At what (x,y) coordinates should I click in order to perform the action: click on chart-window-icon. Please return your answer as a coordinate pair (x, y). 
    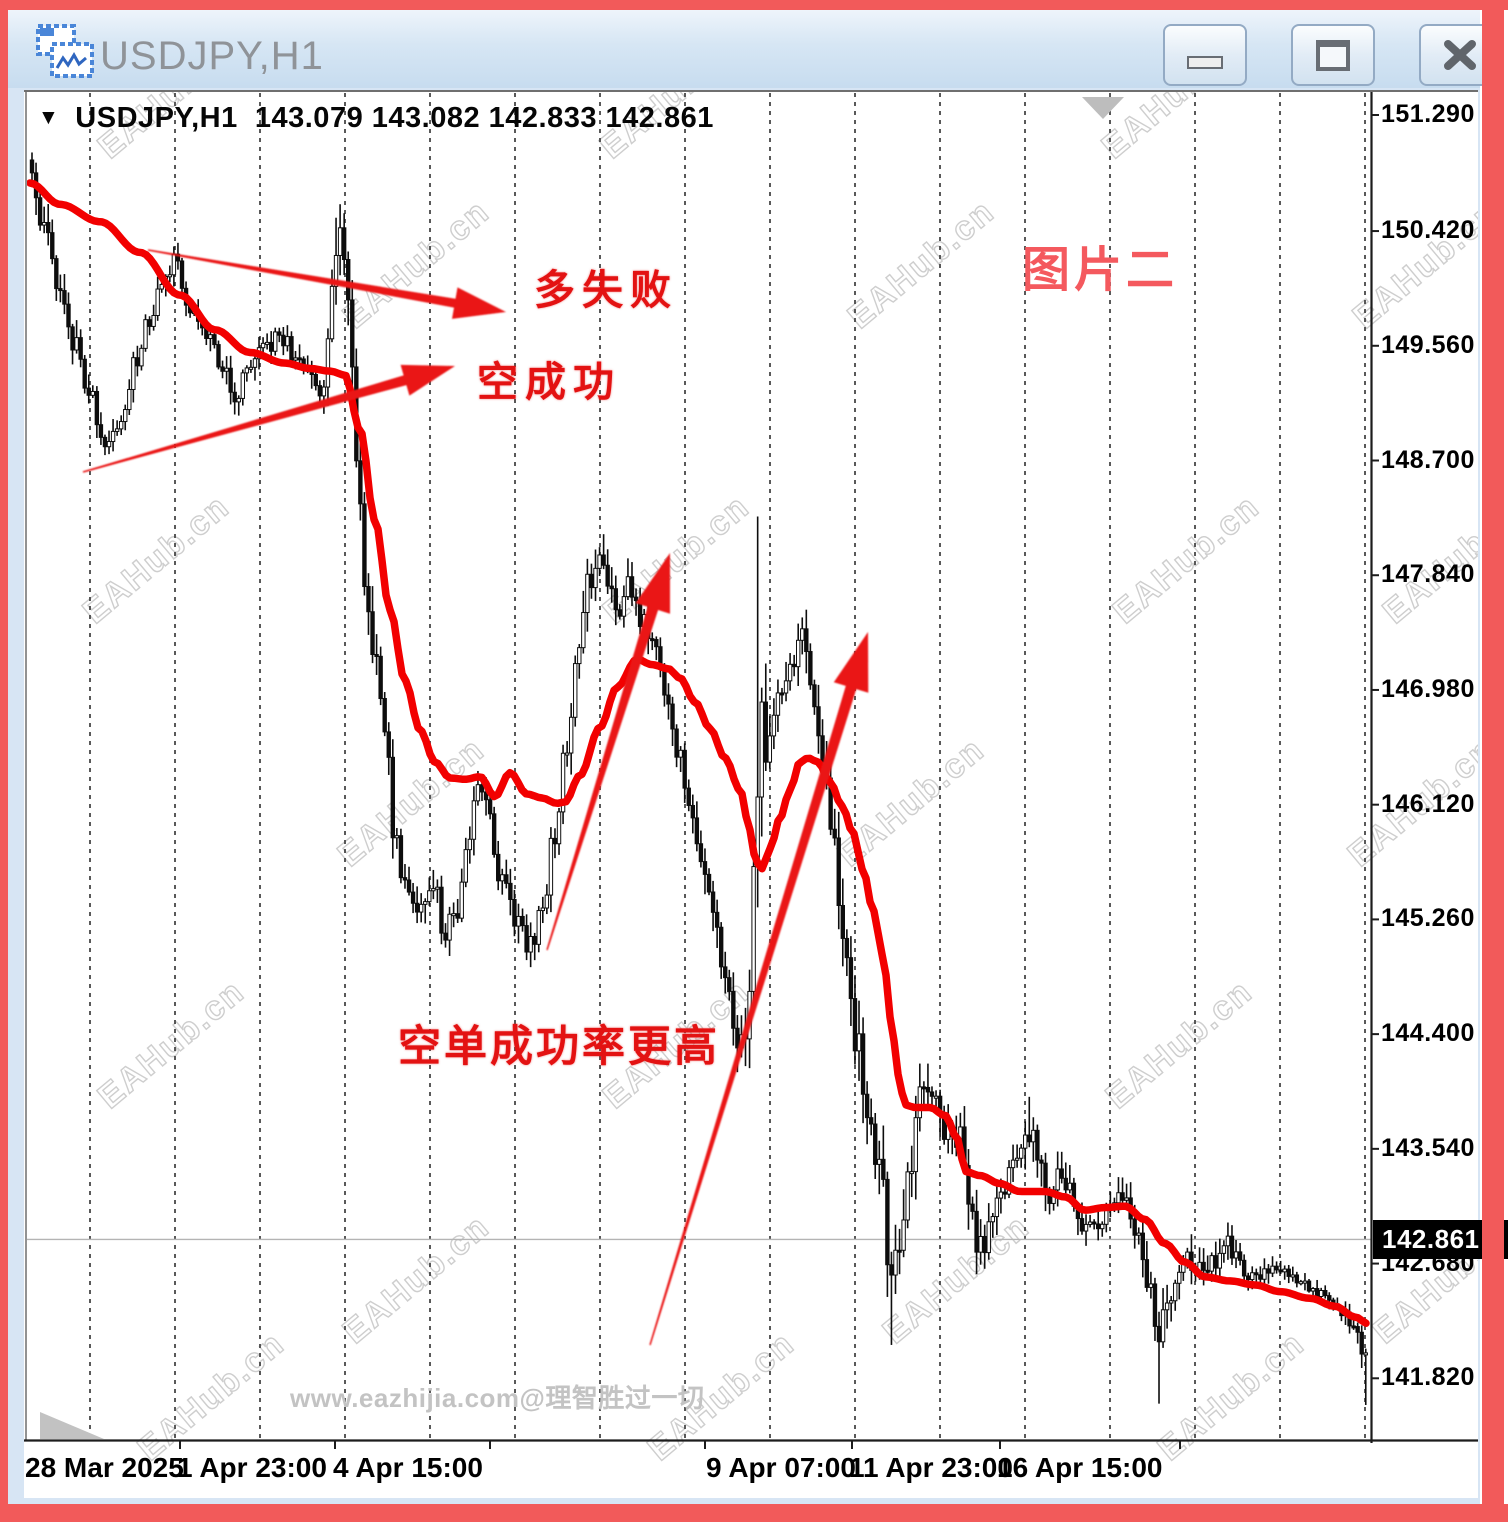
    Looking at the image, I should click on (65, 51).